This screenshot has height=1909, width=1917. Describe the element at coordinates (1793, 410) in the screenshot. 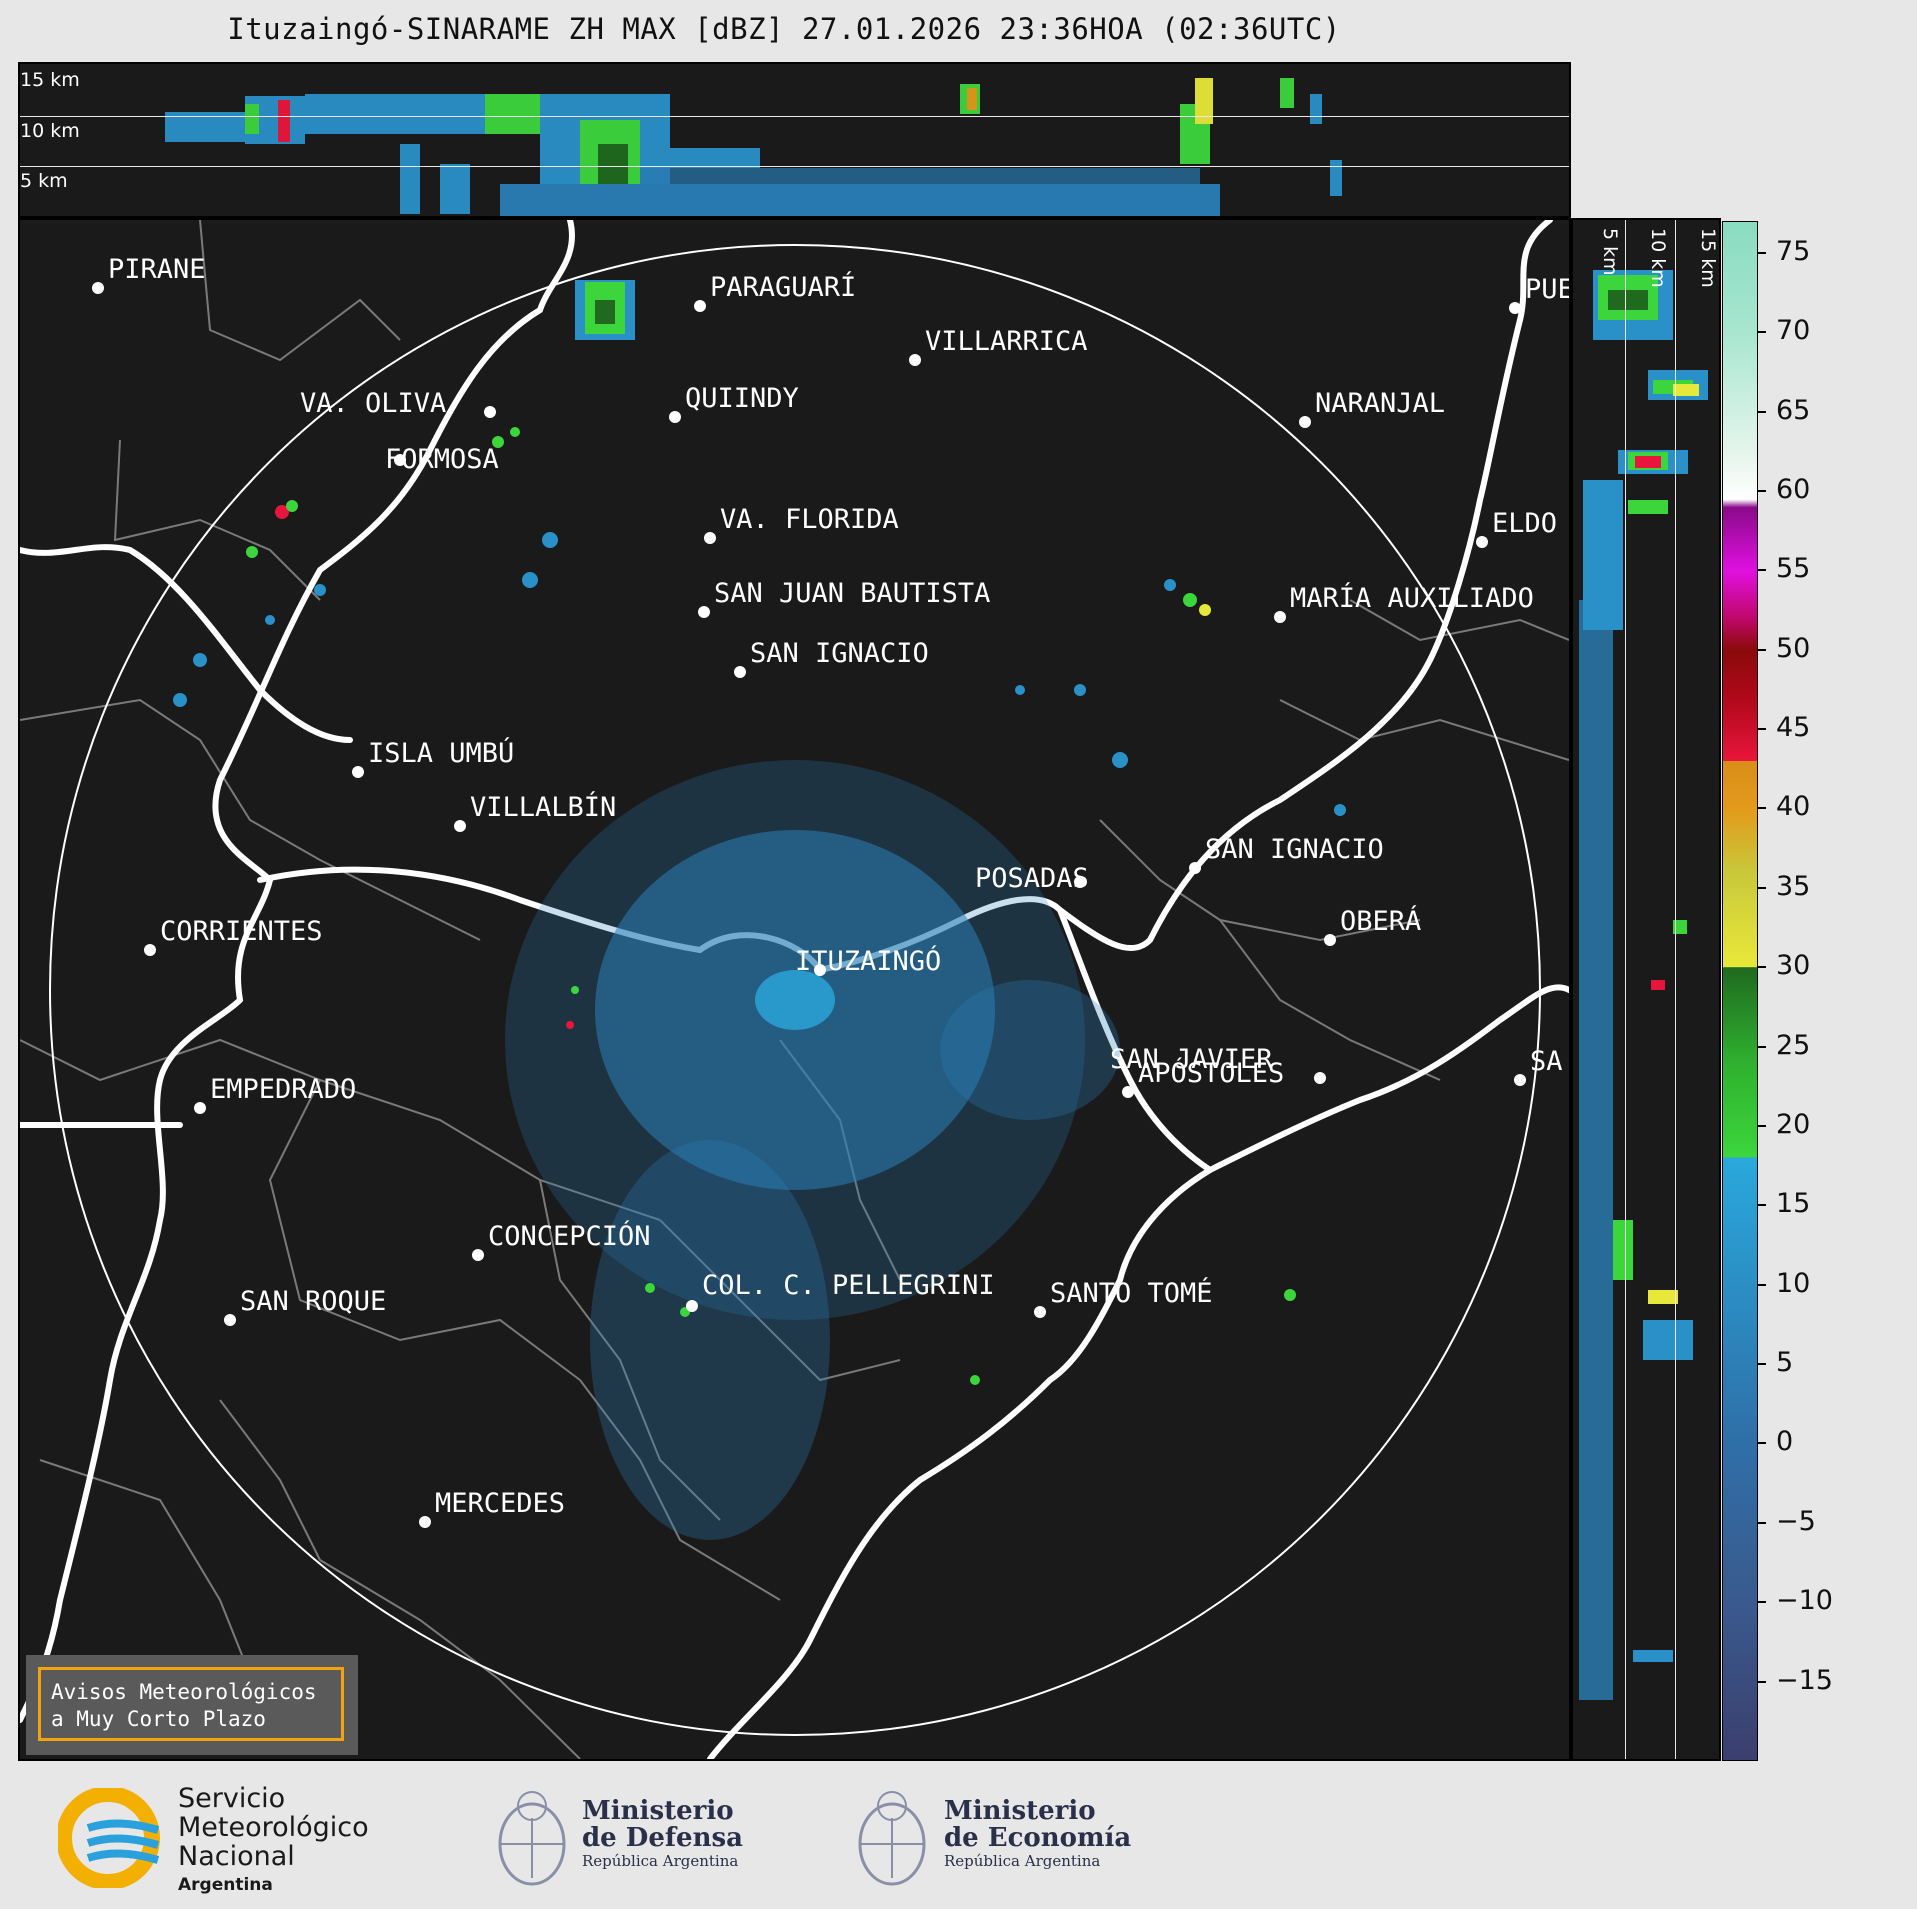

I see `colorbar-tick-label: 65` at that location.